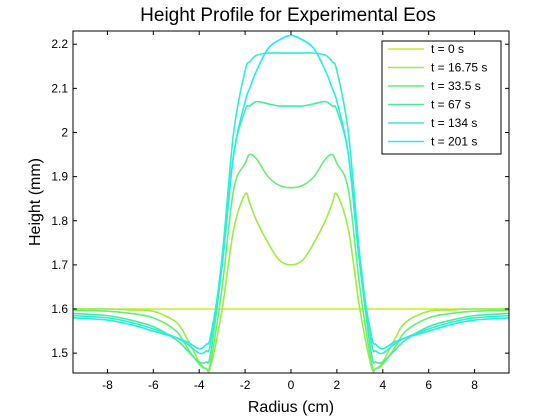 This screenshot has height=420, width=560. What do you see at coordinates (107, 385) in the screenshot?
I see `x-tick-label: -8` at bounding box center [107, 385].